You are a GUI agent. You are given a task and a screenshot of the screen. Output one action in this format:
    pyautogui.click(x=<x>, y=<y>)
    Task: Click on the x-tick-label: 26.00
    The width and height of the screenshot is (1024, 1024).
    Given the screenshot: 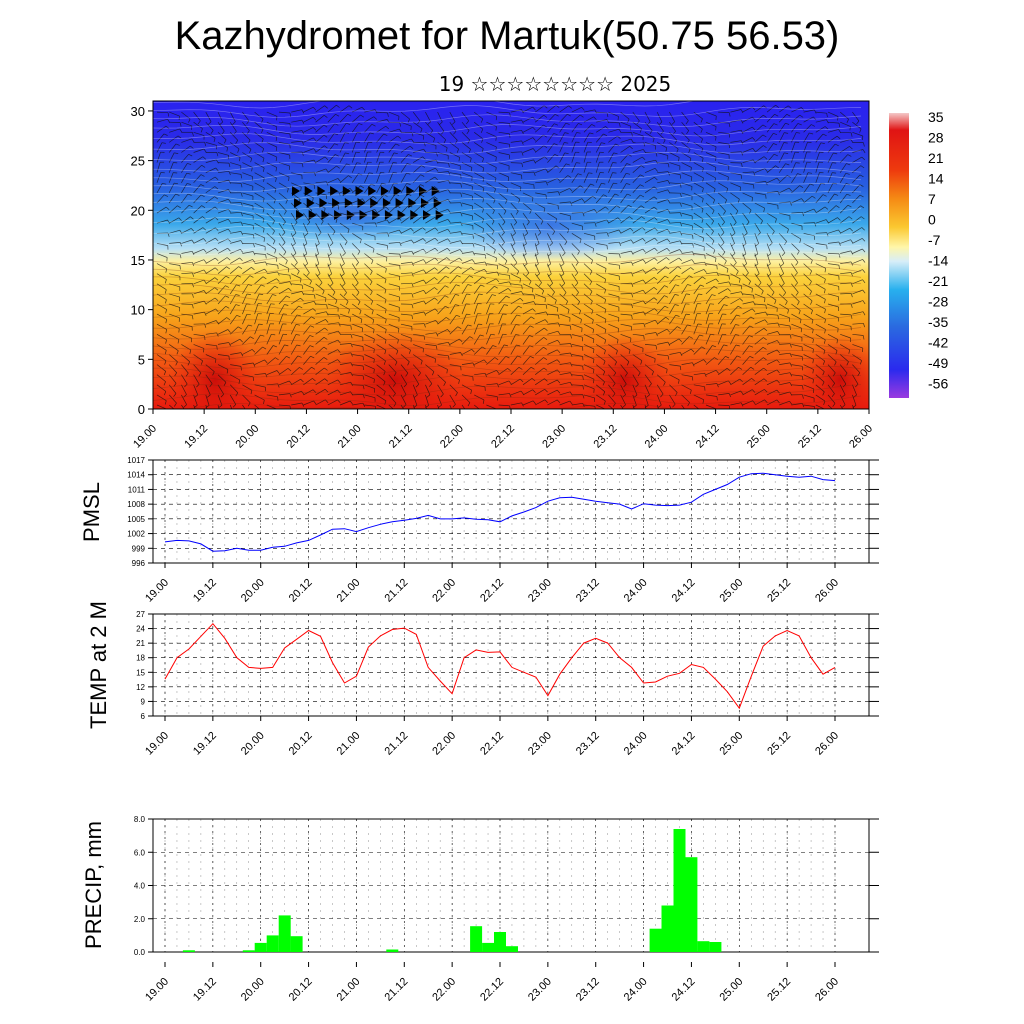 What is the action you would take?
    pyautogui.click(x=827, y=744)
    